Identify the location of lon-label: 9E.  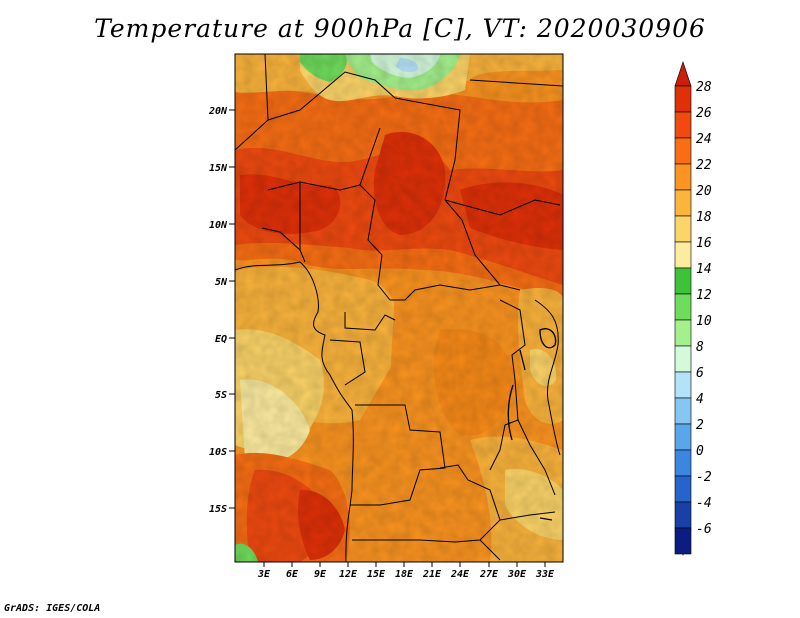
(320, 574).